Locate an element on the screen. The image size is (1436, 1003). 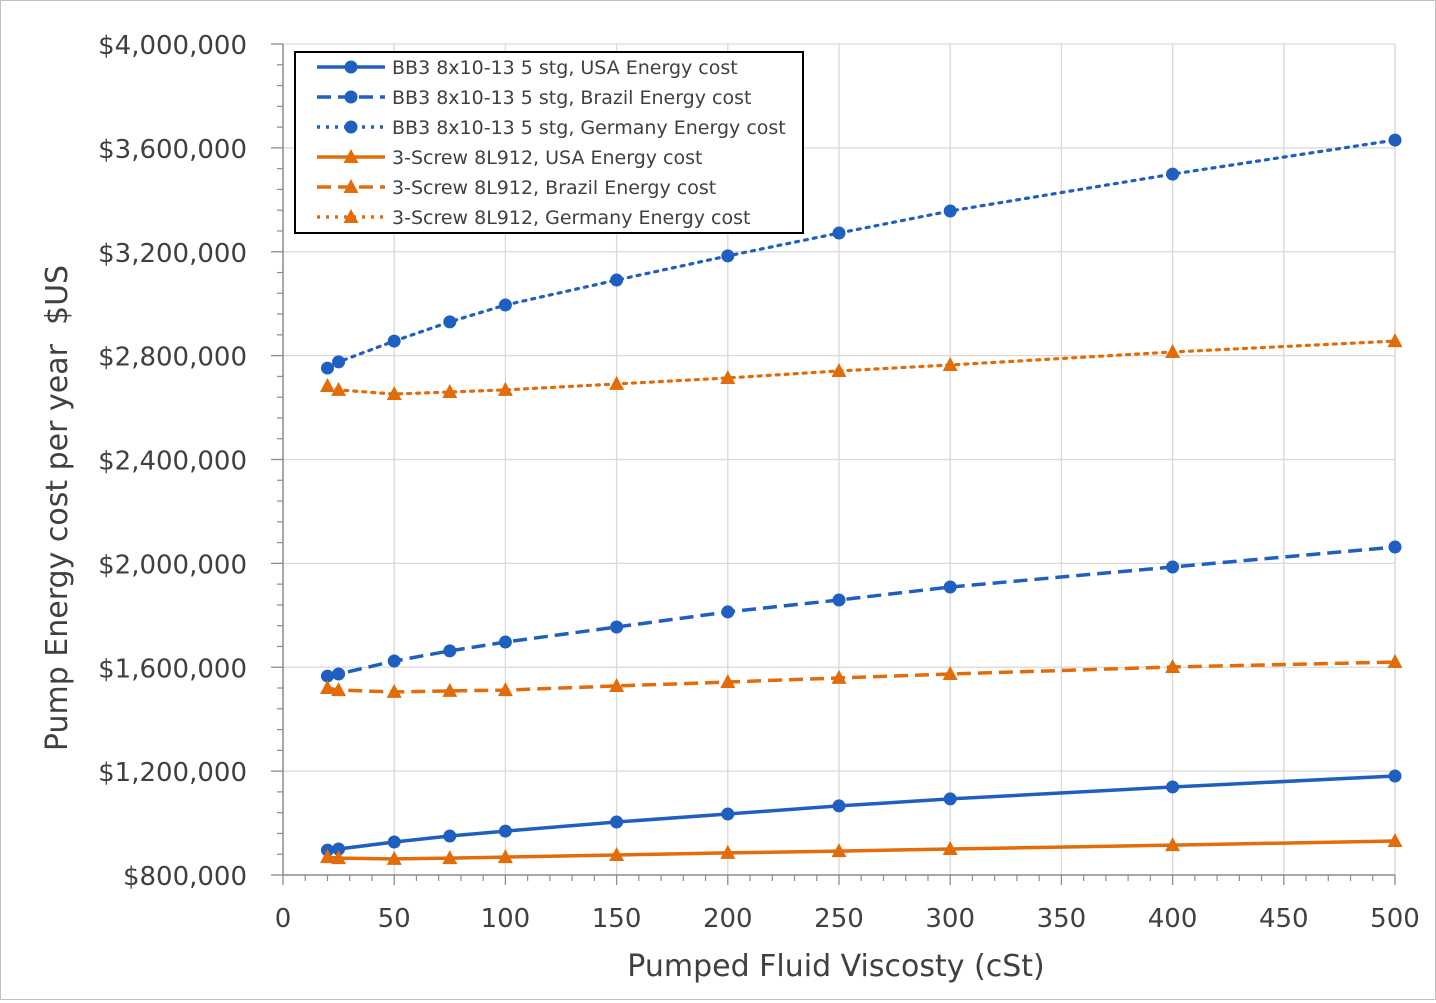
x-tick-label: 0 is located at coordinates (283, 919).